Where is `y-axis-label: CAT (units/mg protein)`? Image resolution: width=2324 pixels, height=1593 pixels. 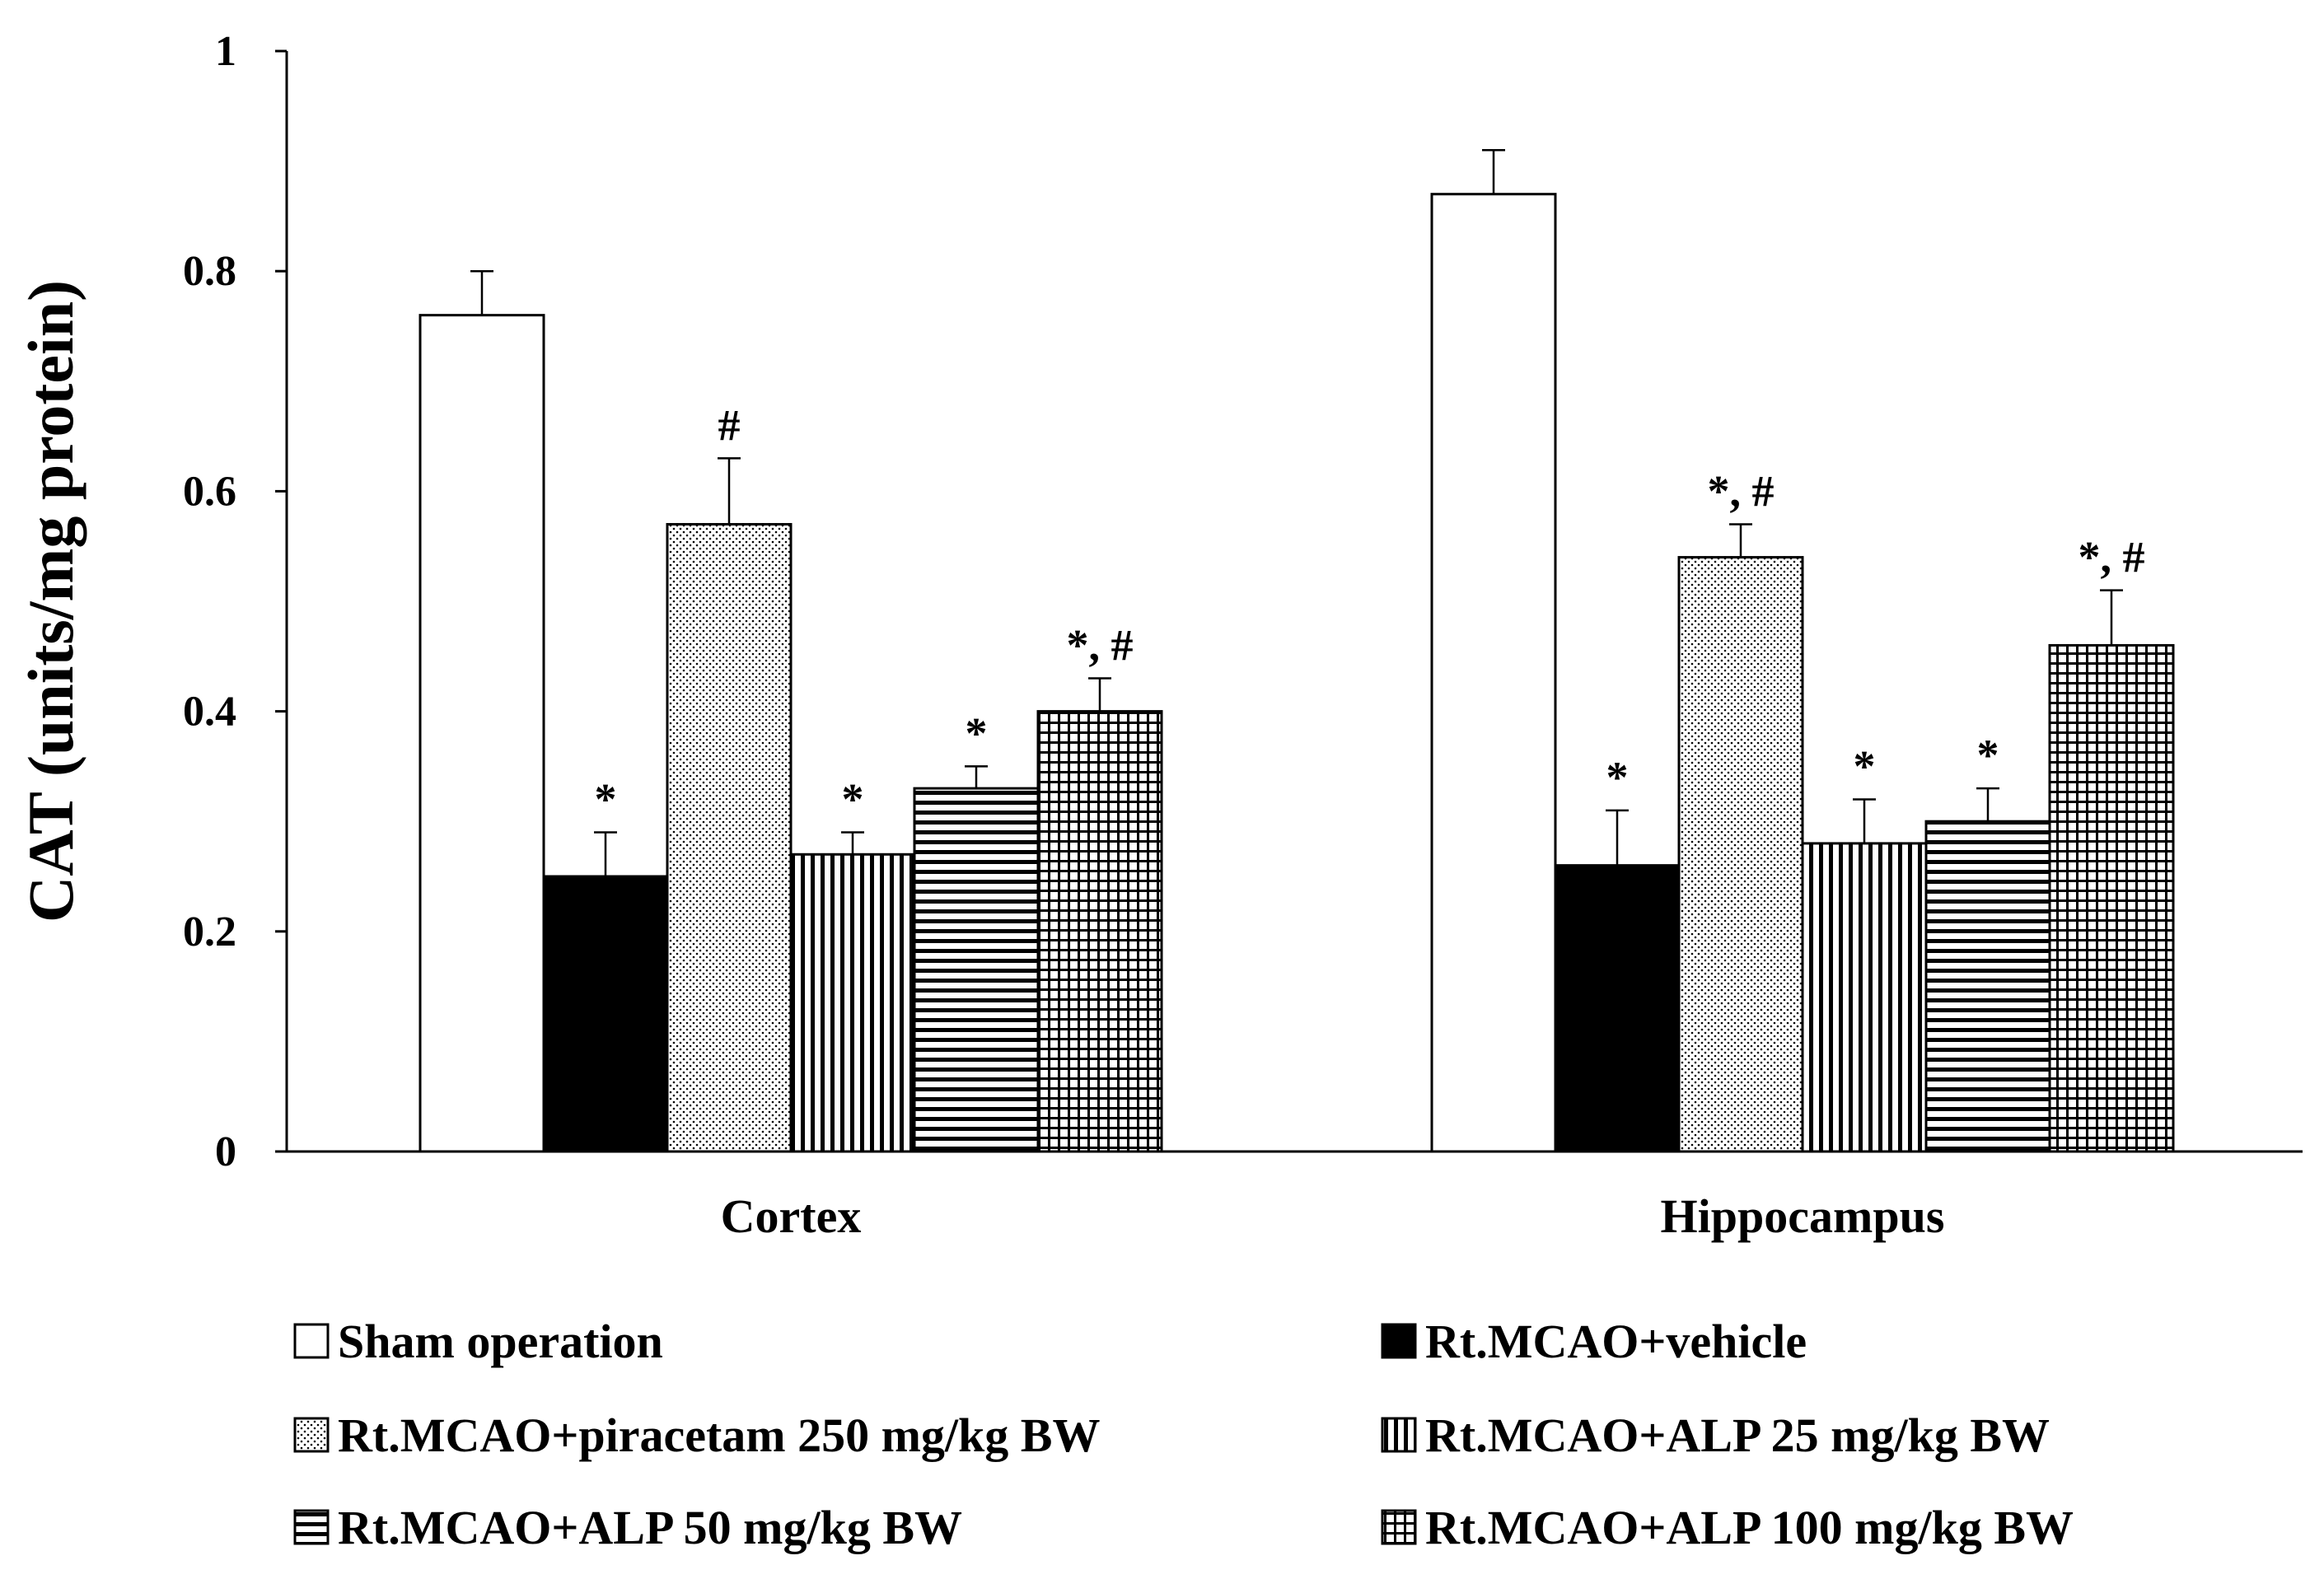 y-axis-label: CAT (units/mg protein) is located at coordinates (51, 601).